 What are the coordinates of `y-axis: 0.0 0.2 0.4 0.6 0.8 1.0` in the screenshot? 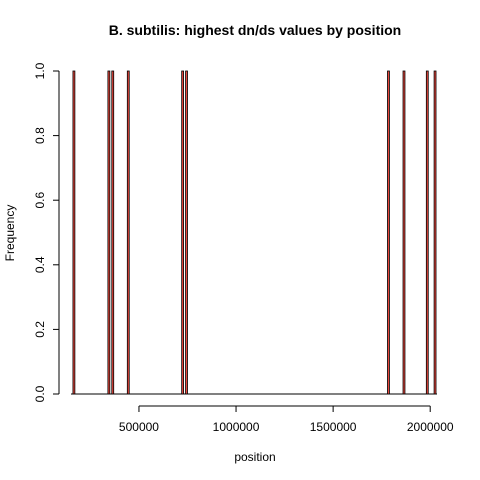 It's located at (46, 232).